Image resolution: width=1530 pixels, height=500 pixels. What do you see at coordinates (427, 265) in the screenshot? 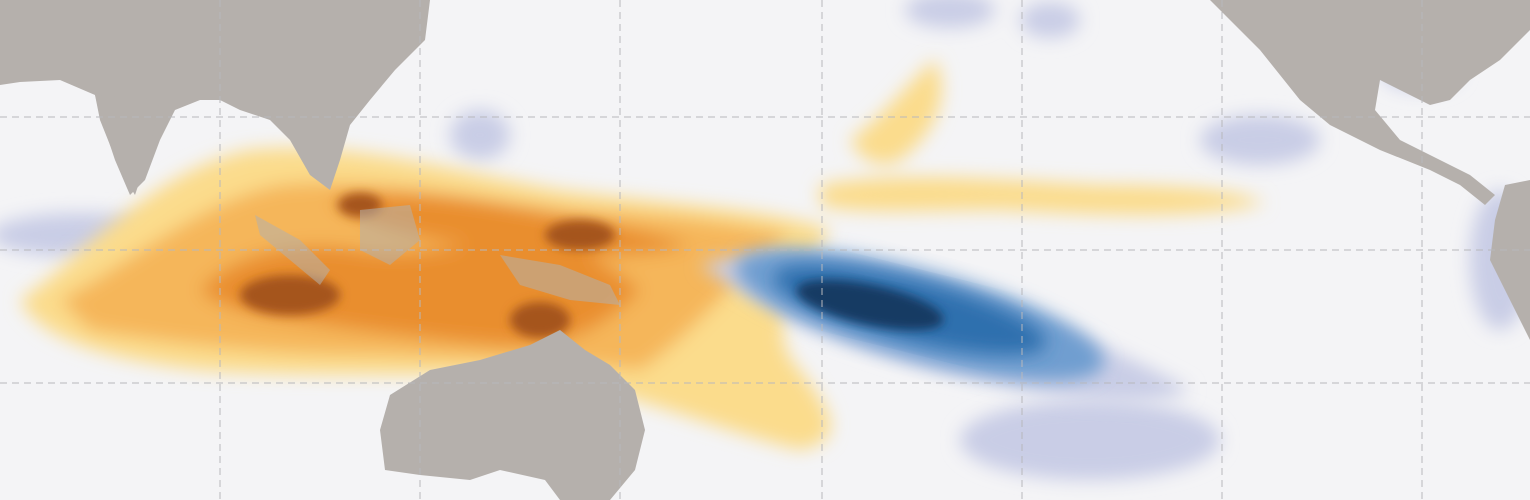
I see `strong-positive-anomaly` at bounding box center [427, 265].